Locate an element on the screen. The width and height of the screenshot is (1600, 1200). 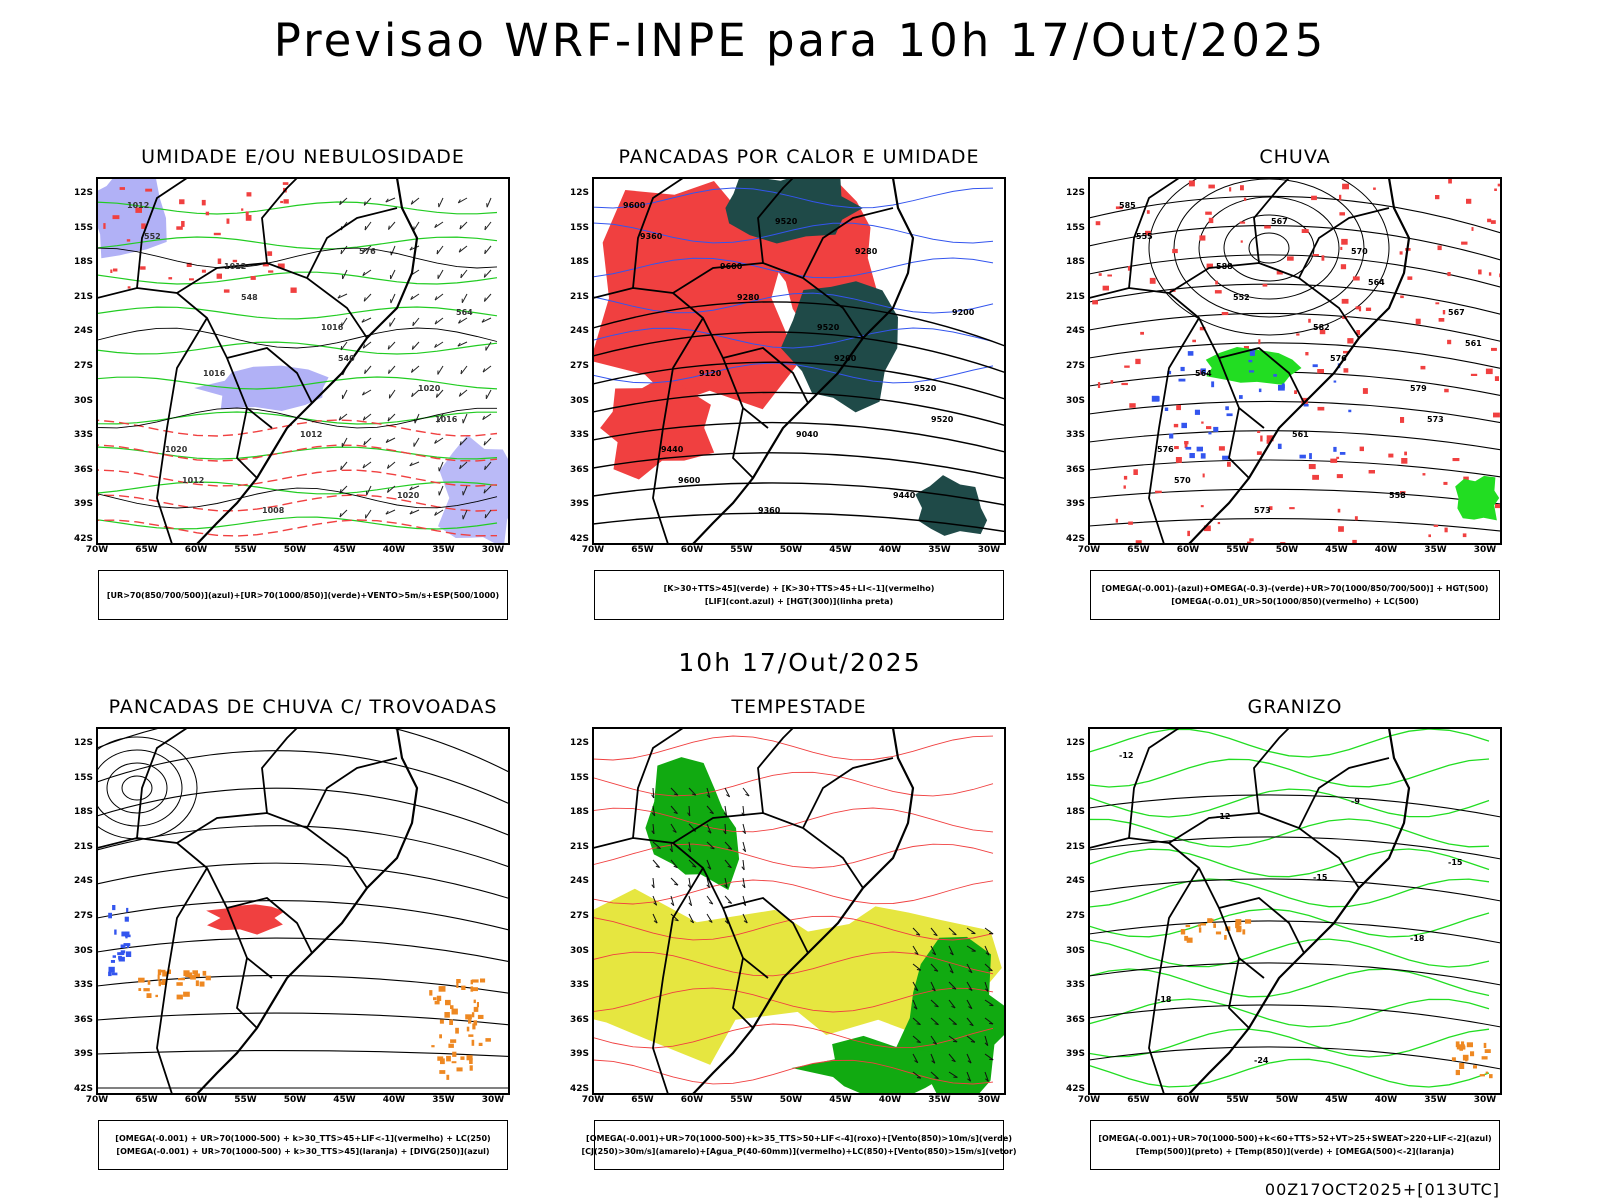
lifted-index-contour is located at coordinates (793, 303).